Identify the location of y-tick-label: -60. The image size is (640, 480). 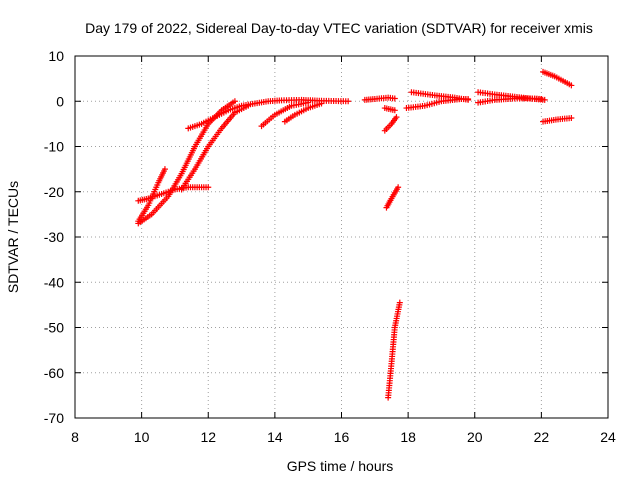
(54, 373).